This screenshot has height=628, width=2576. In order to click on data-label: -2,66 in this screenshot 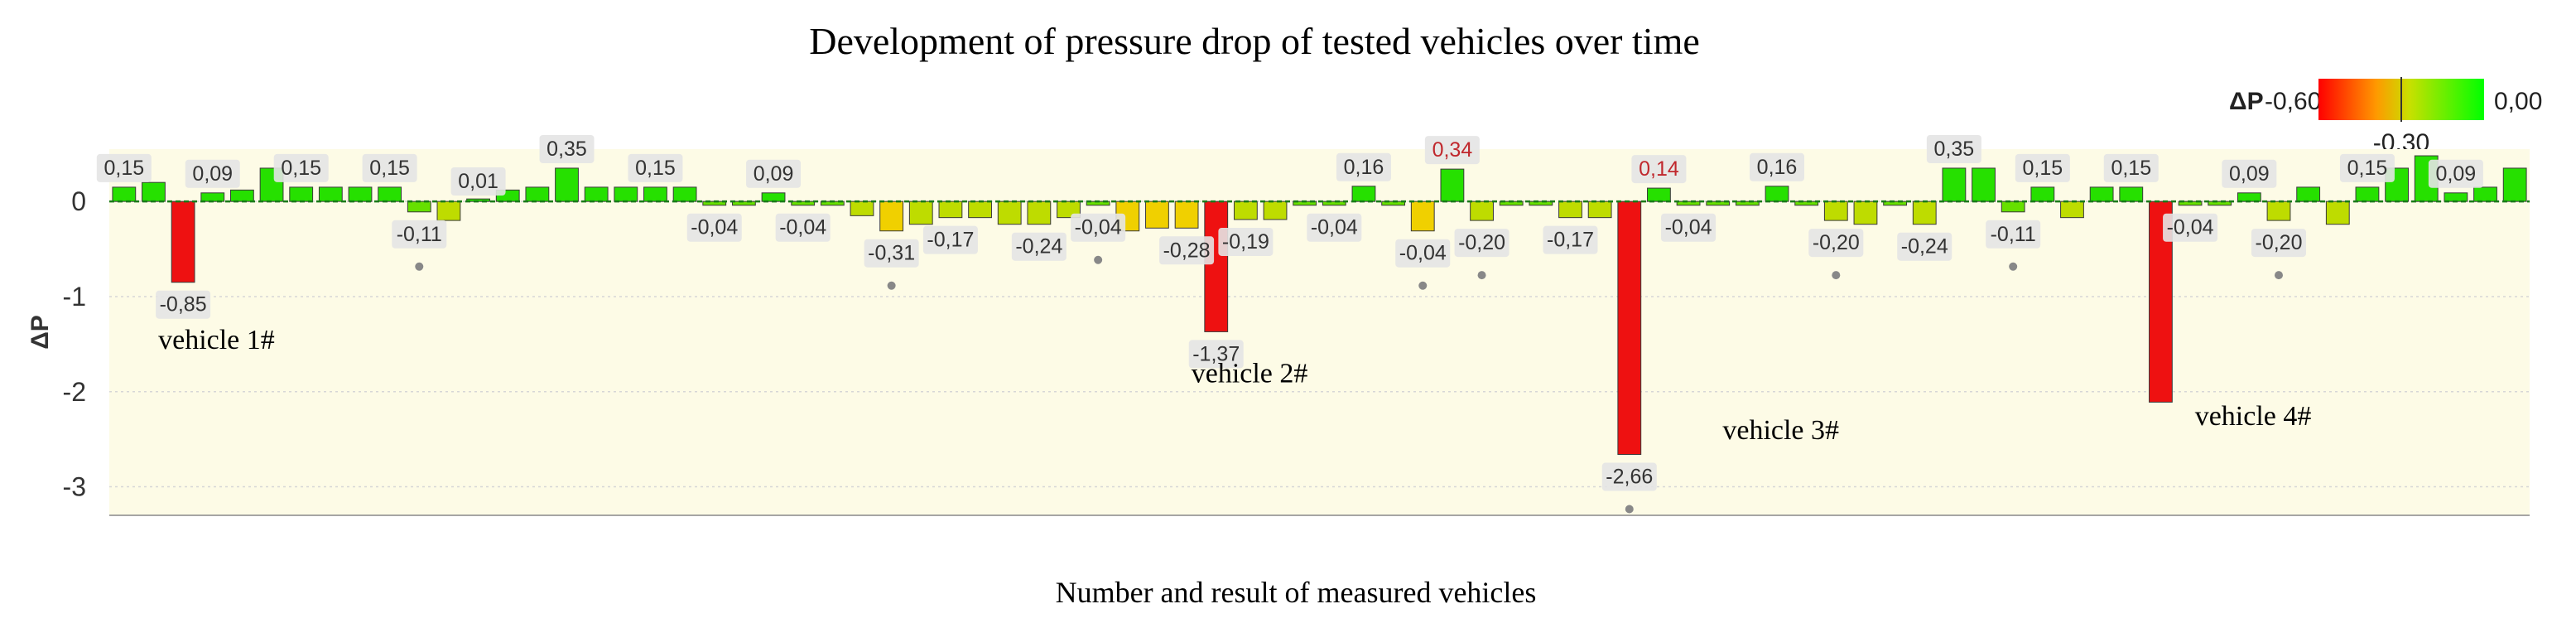, I will do `click(1629, 477)`.